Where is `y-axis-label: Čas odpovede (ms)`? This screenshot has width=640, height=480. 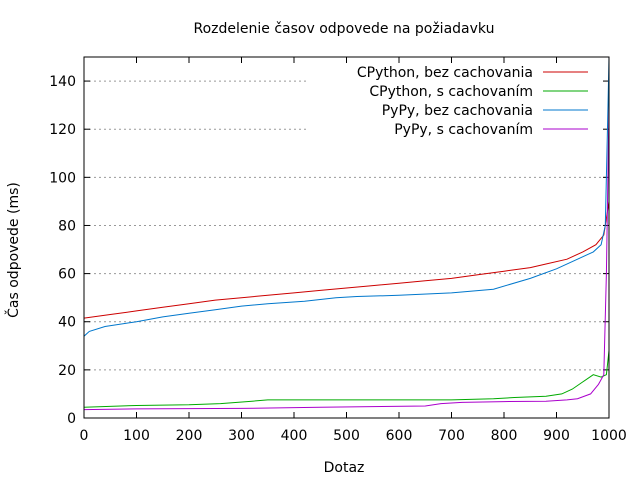 y-axis-label: Čas odpovede (ms) is located at coordinates (13, 250).